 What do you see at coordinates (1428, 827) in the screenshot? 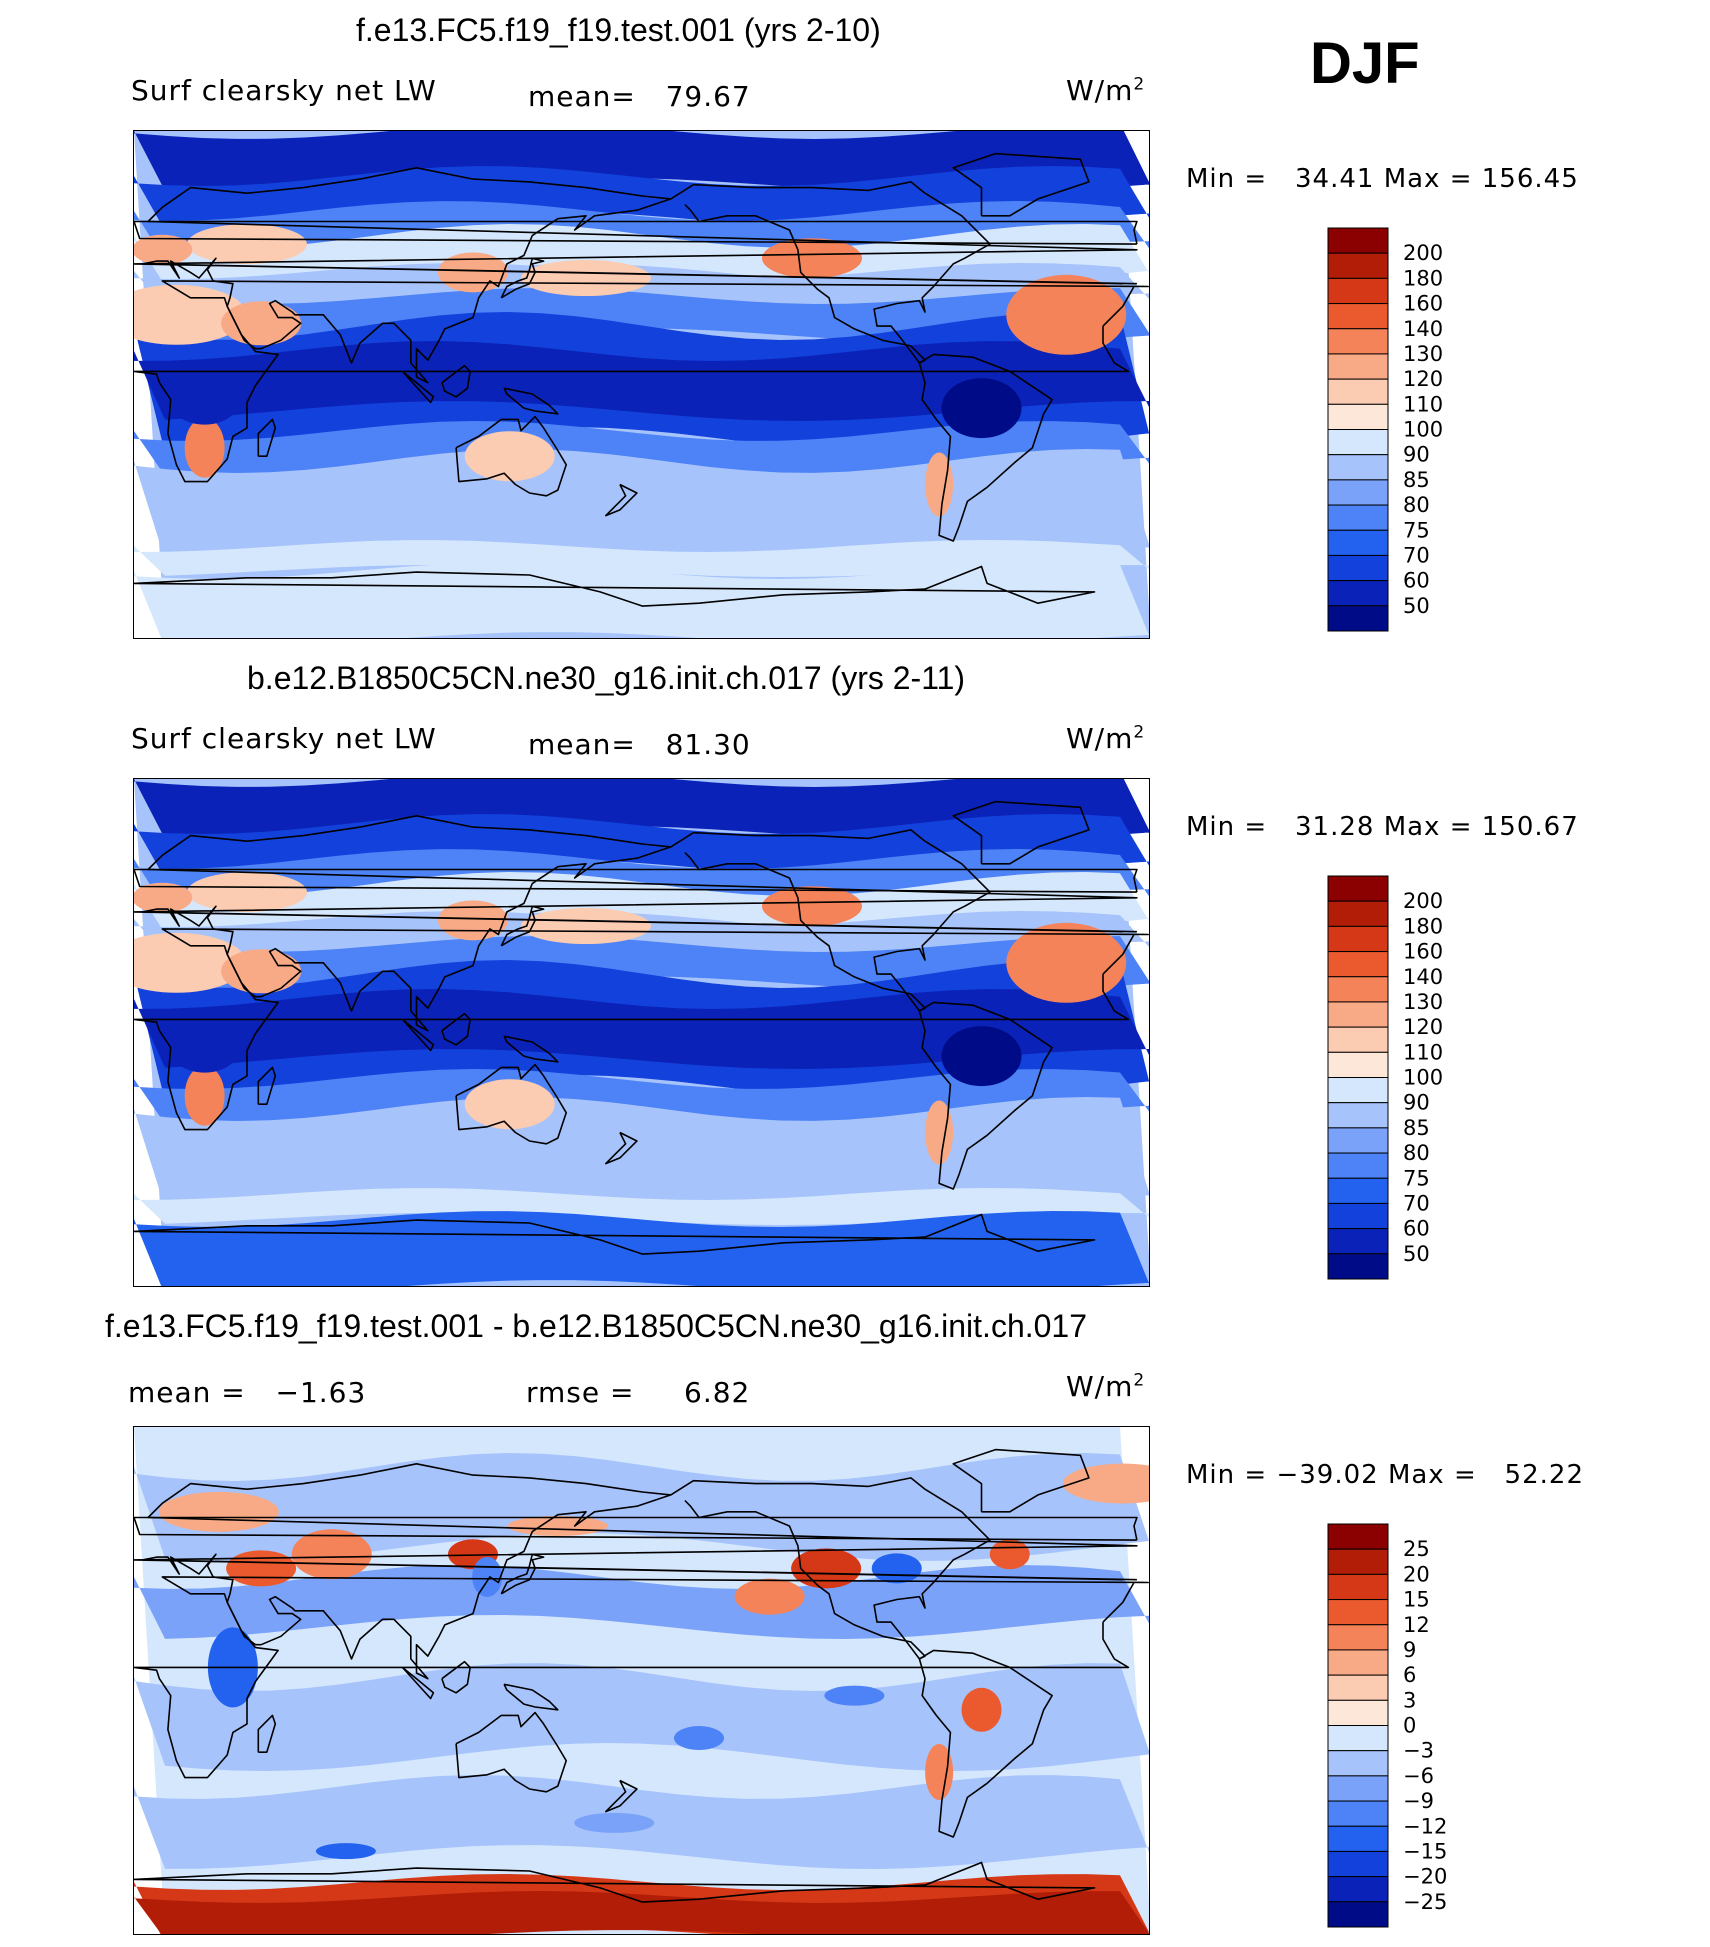
I see `panel-2-max-label: Max =` at bounding box center [1428, 827].